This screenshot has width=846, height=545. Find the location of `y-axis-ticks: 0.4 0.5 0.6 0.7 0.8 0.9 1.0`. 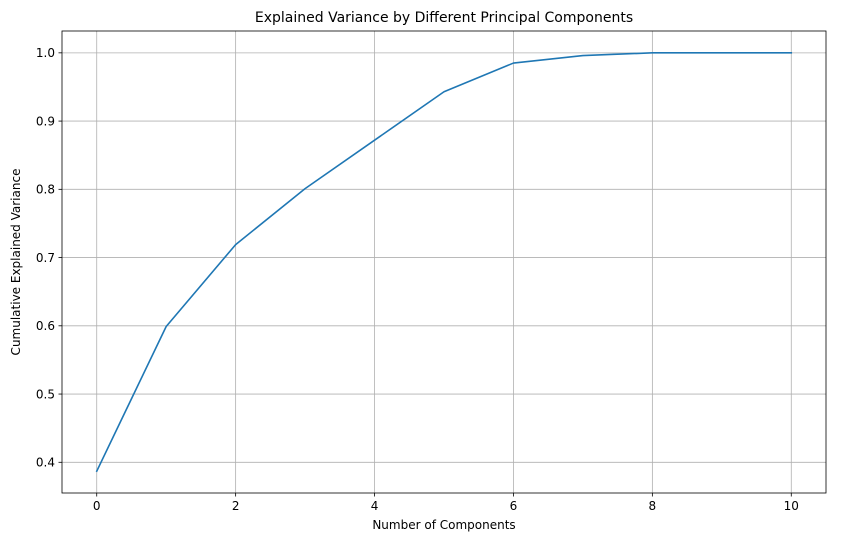

y-axis-ticks: 0.4 0.5 0.6 0.7 0.8 0.9 1.0 is located at coordinates (49, 258).